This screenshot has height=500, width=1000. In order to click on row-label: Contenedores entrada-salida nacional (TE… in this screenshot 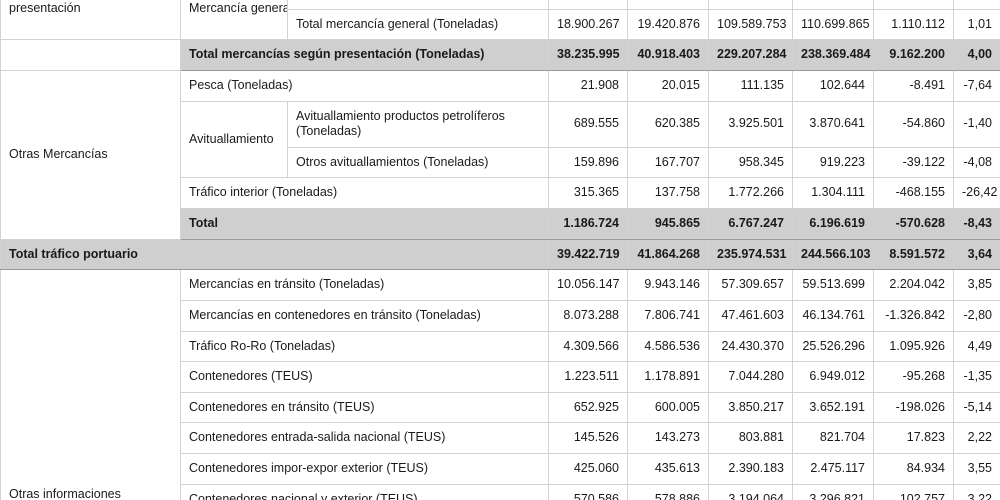, I will do `click(364, 438)`.